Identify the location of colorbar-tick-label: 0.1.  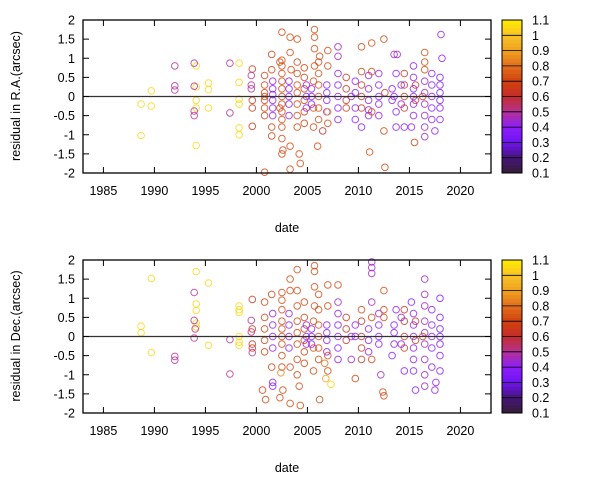
(540, 414).